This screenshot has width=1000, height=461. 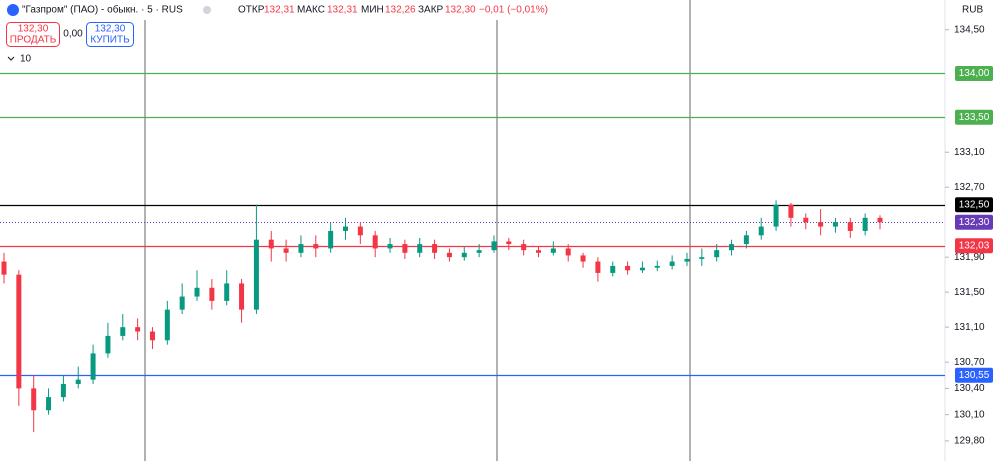 What do you see at coordinates (460, 10) in the screenshot?
I see `quote-value: 132,30` at bounding box center [460, 10].